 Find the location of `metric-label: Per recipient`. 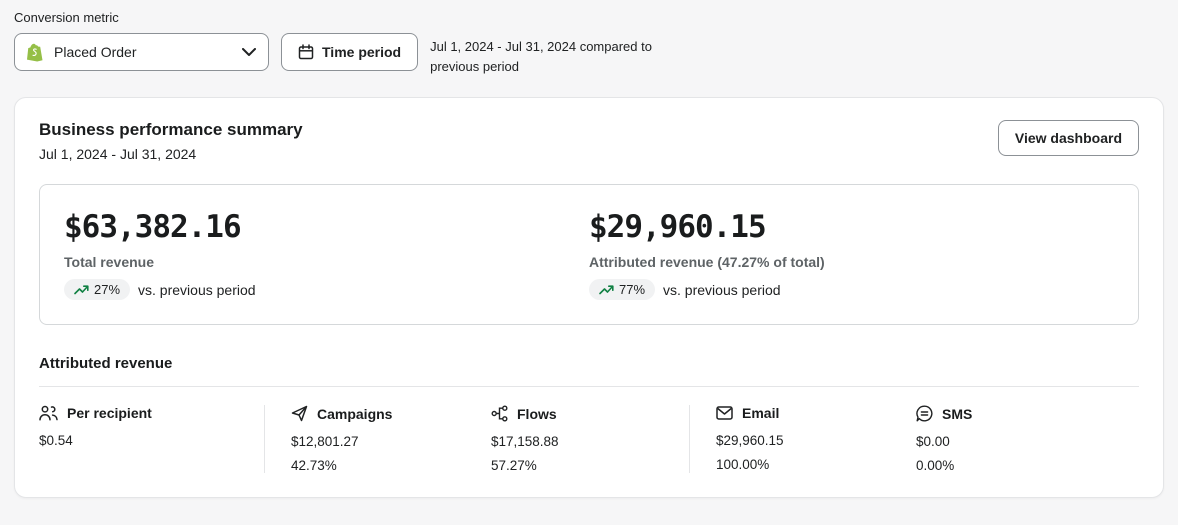

metric-label: Per recipient is located at coordinates (109, 413).